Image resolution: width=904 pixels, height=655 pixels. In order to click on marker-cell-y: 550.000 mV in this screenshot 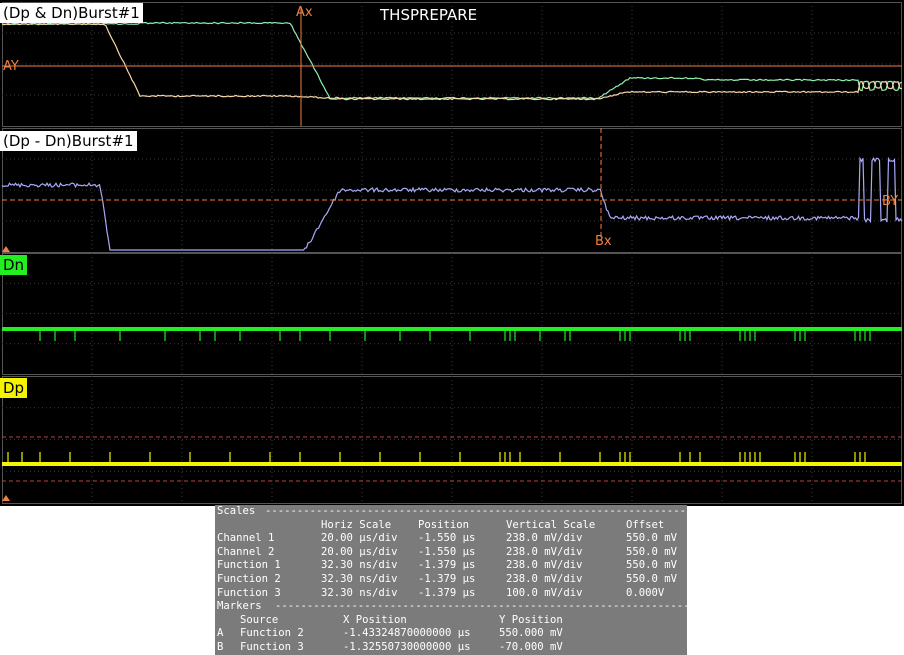, I will do `click(531, 633)`.